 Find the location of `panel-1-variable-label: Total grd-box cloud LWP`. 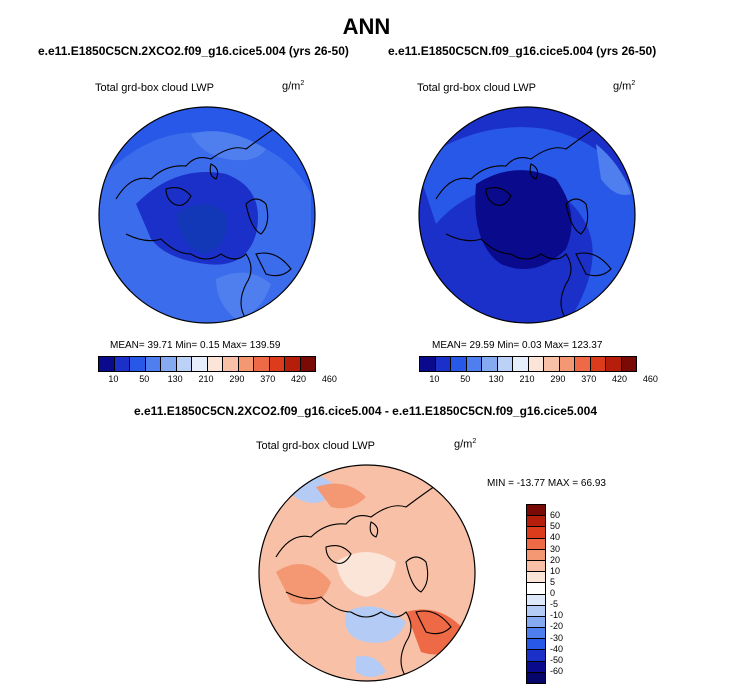

panel-1-variable-label: Total grd-box cloud LWP is located at coordinates (155, 88).